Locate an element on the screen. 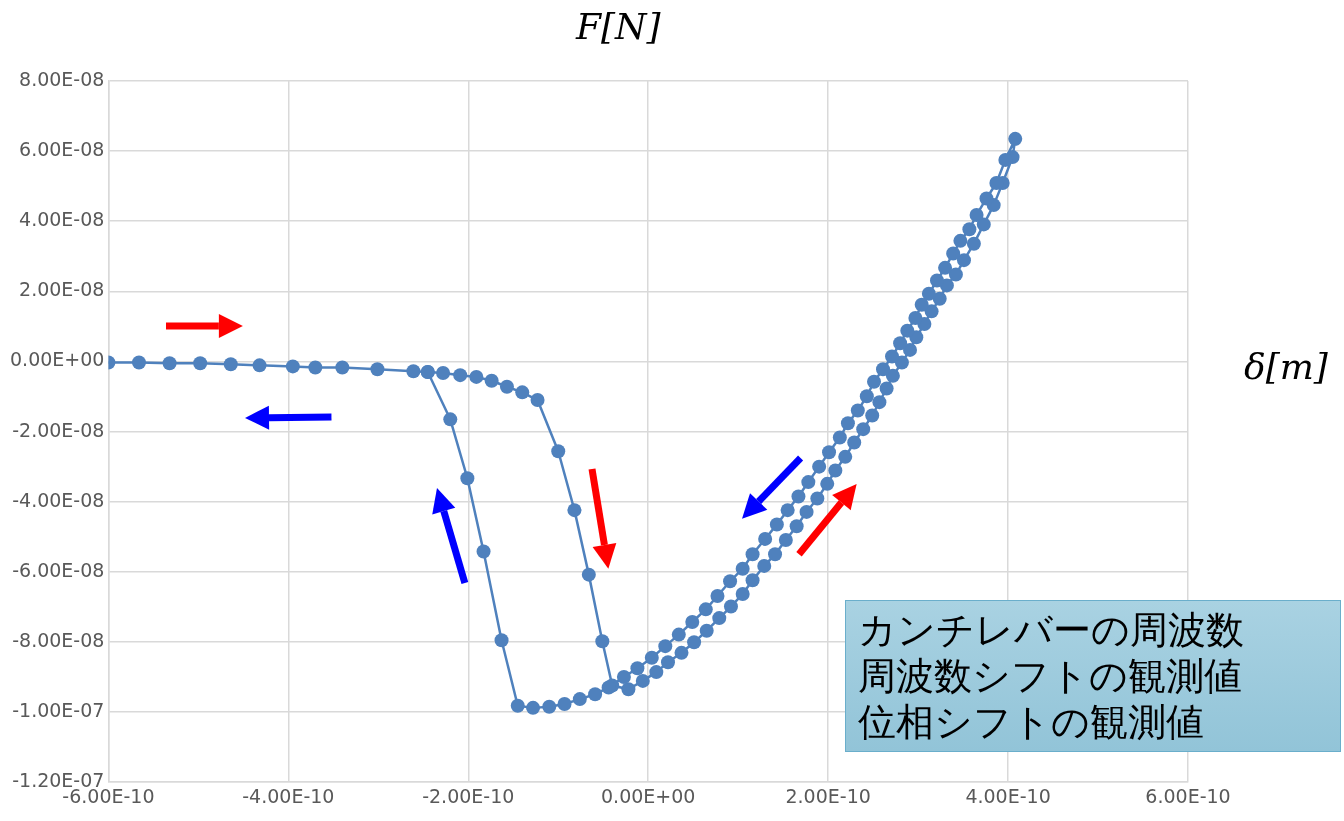 This screenshot has width=1344, height=821. annotation: 周波数シフトの観測値 is located at coordinates (1050, 676).